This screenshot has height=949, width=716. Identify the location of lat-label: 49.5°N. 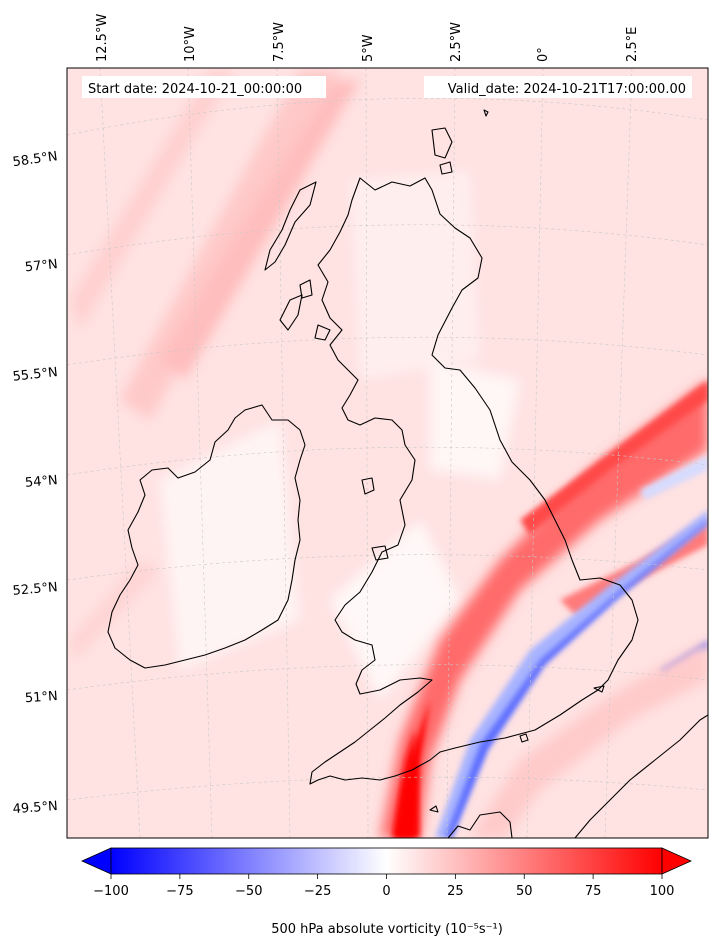
(35, 808).